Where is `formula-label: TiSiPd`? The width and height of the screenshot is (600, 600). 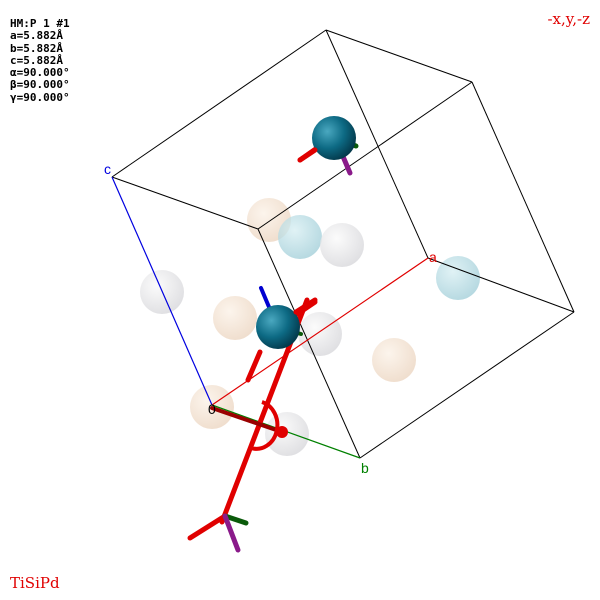 formula-label: TiSiPd is located at coordinates (35, 583).